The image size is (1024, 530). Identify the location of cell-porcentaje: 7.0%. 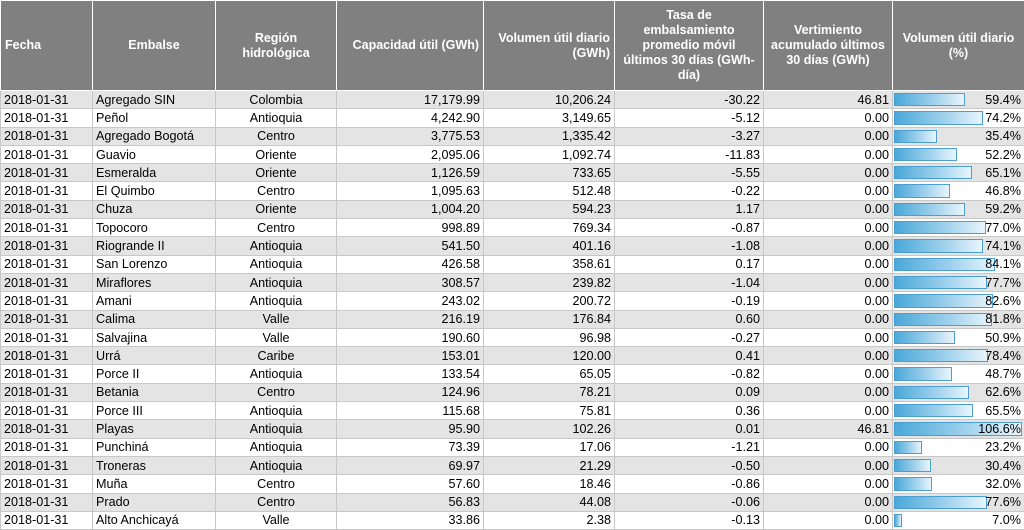
(958, 520).